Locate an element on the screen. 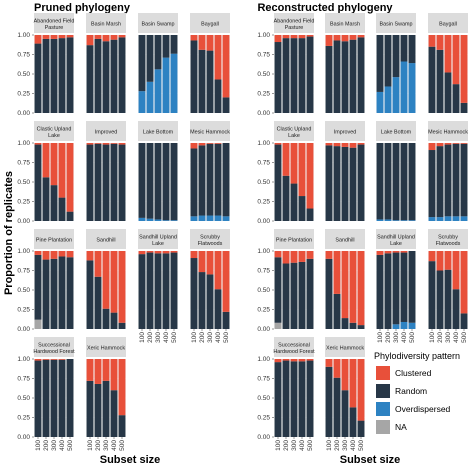  x-tick-label: 300 is located at coordinates (448, 337).